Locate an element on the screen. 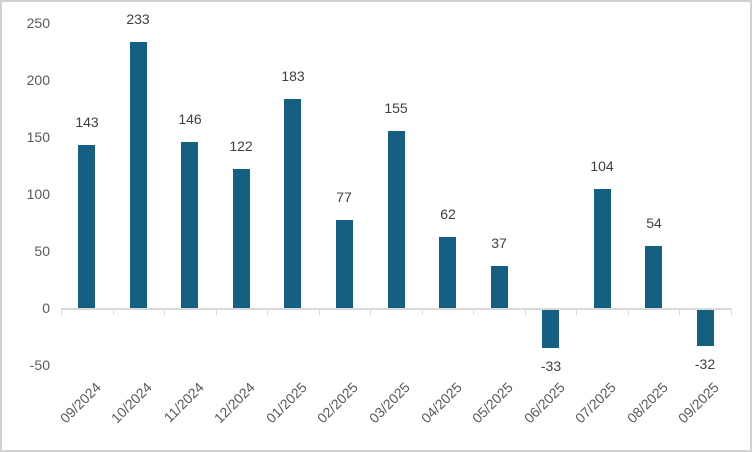 This screenshot has width=752, height=452. x-axis-category-label: 07/2025 is located at coordinates (596, 403).